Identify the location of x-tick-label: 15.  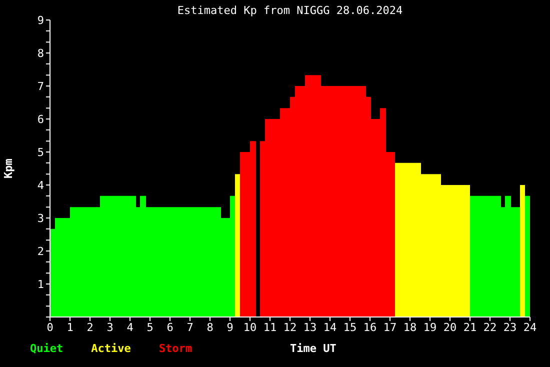
(350, 327).